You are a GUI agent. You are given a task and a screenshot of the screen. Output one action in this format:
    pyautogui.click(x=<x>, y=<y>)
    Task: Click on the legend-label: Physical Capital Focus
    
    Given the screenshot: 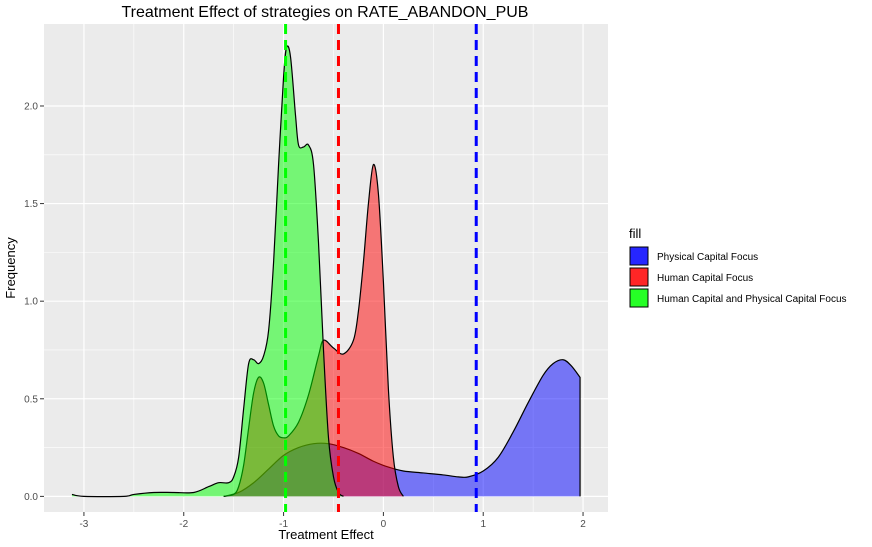 What is the action you would take?
    pyautogui.click(x=707, y=257)
    